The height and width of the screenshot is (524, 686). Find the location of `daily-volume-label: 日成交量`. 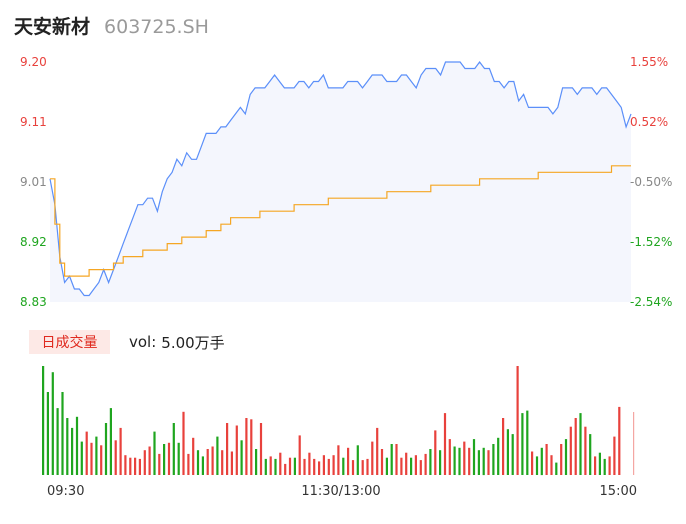

daily-volume-label: 日成交量 is located at coordinates (69, 343).